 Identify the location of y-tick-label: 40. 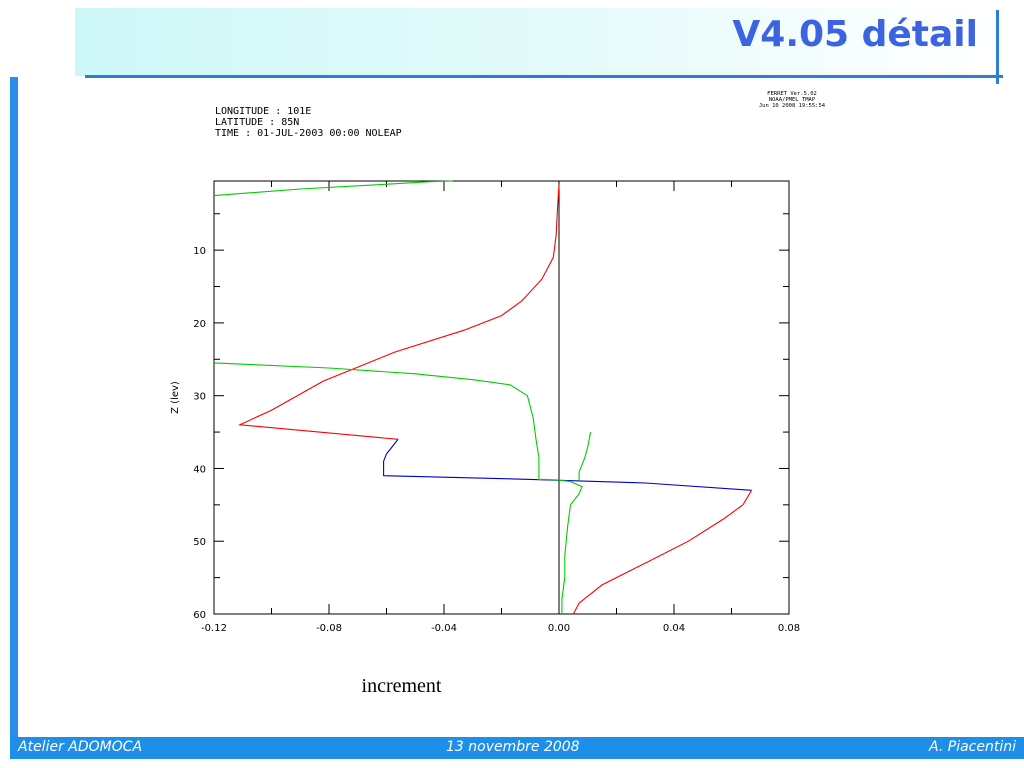
(199, 469).